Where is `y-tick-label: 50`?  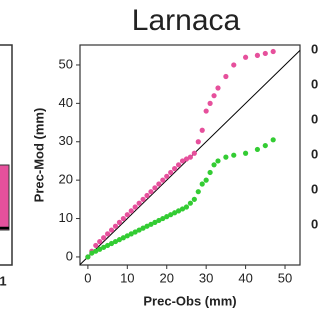 y-tick-label: 50 is located at coordinates (66, 63).